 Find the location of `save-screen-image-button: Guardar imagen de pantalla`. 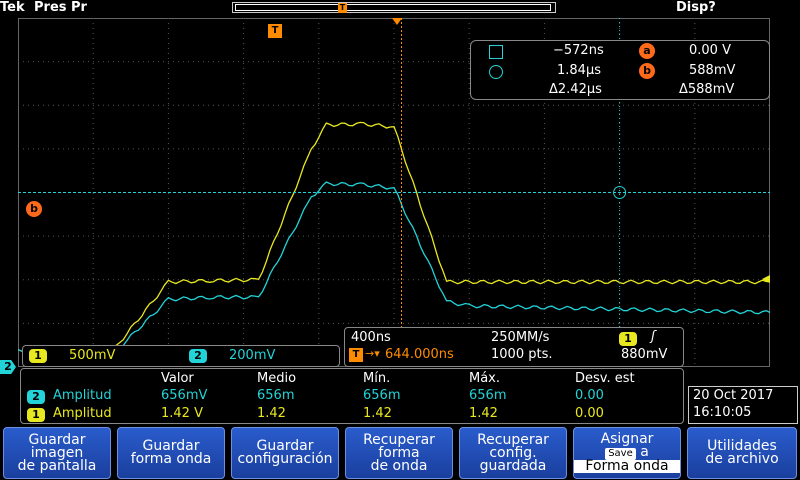

save-screen-image-button: Guardar imagen de pantalla is located at coordinates (57, 453).